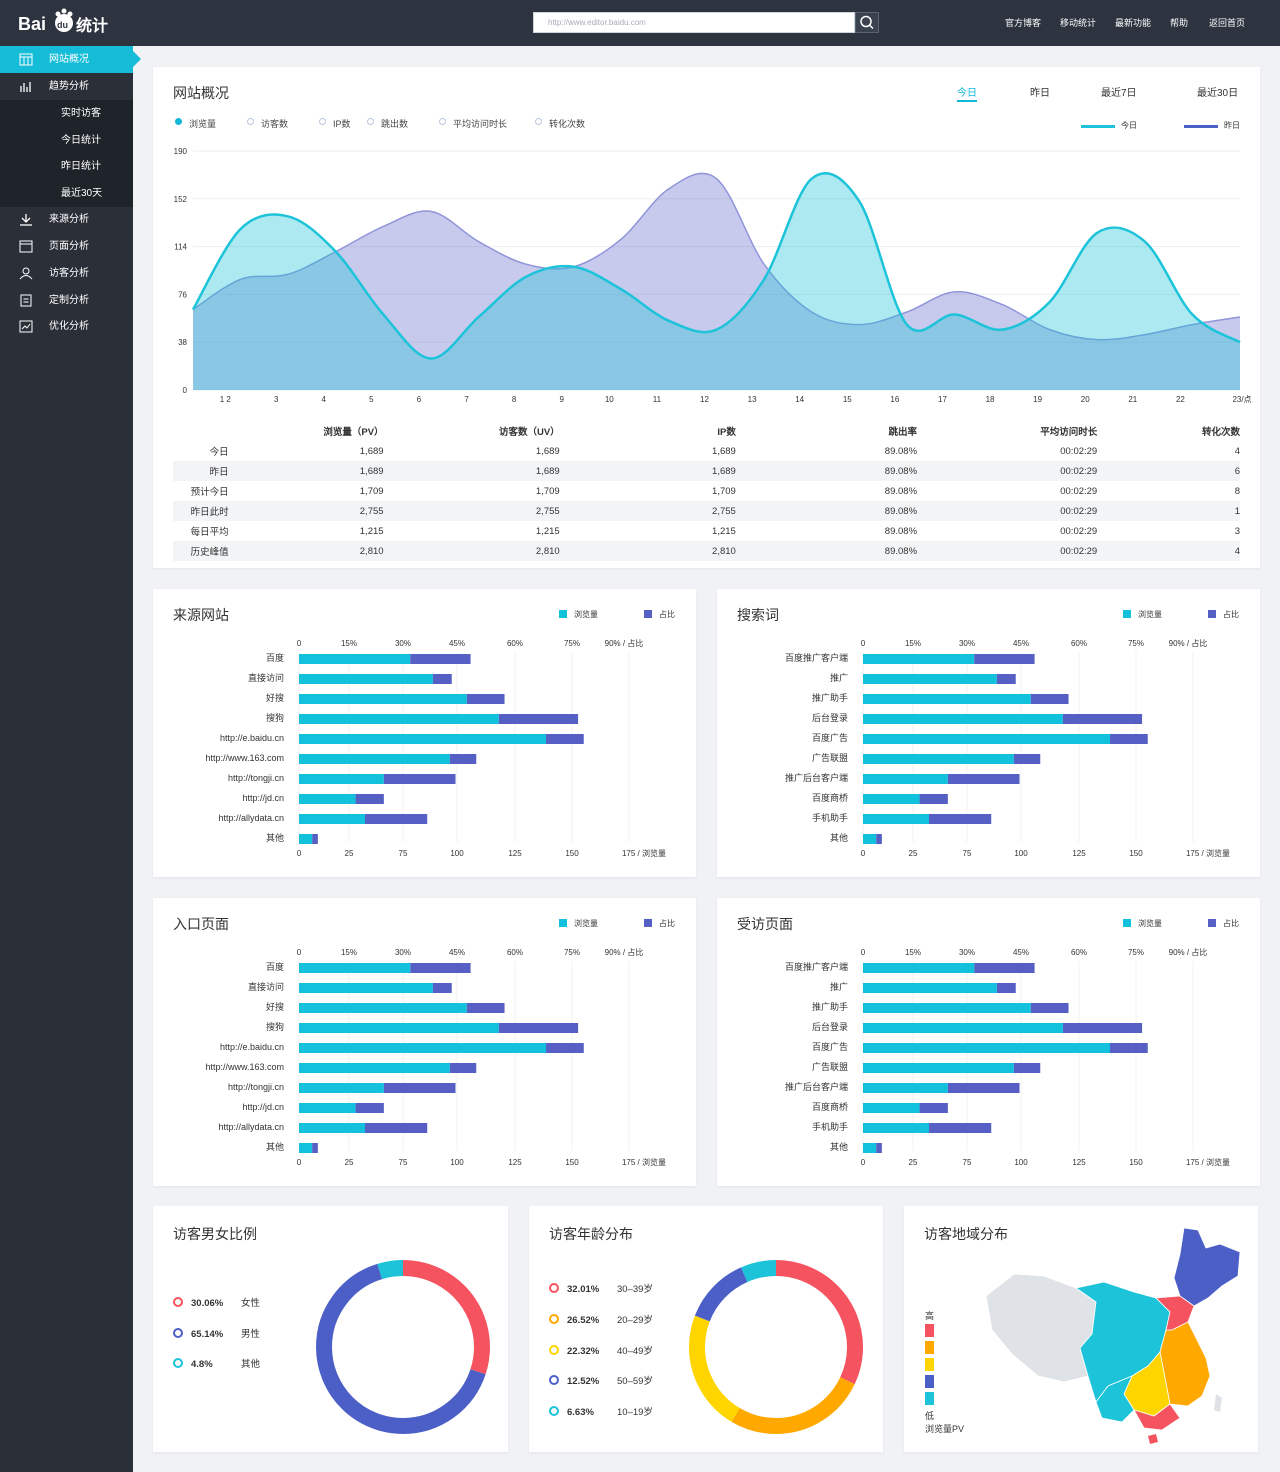  I want to click on age-title: 访客年龄分布, so click(591, 1234).